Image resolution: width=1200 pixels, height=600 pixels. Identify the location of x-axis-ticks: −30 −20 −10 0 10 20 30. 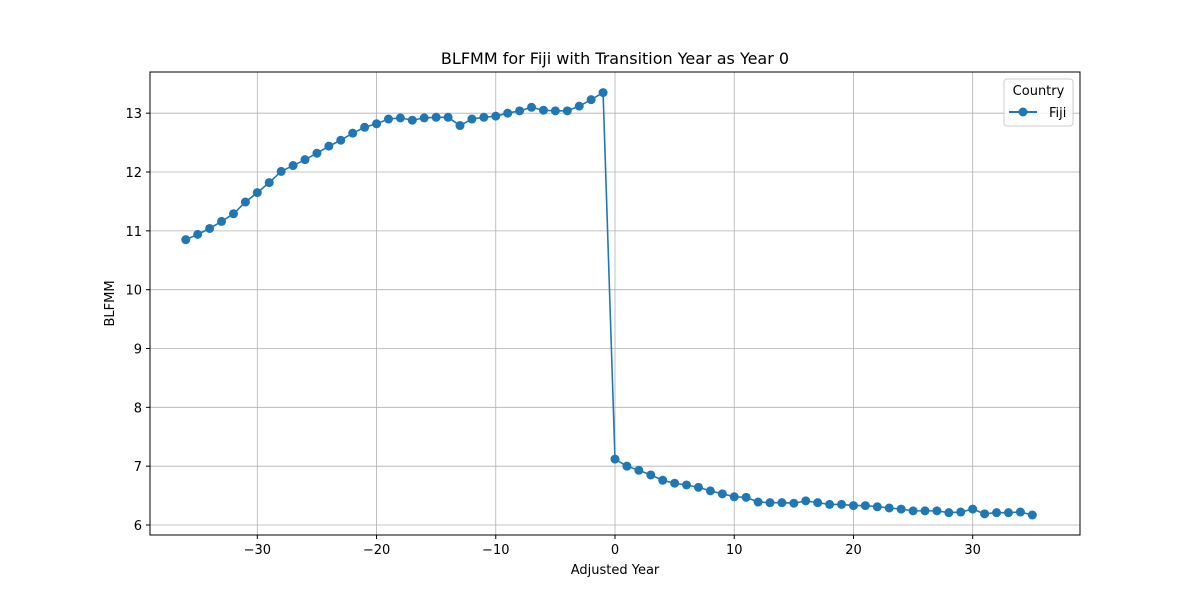
(612, 546).